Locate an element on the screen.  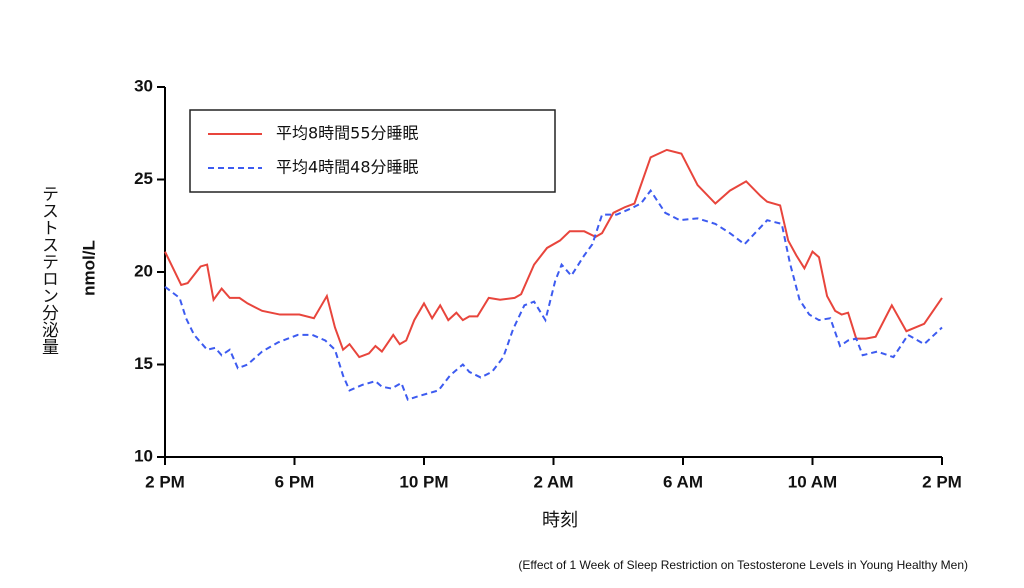
x-tick-label: 10 PM is located at coordinates (423, 481).